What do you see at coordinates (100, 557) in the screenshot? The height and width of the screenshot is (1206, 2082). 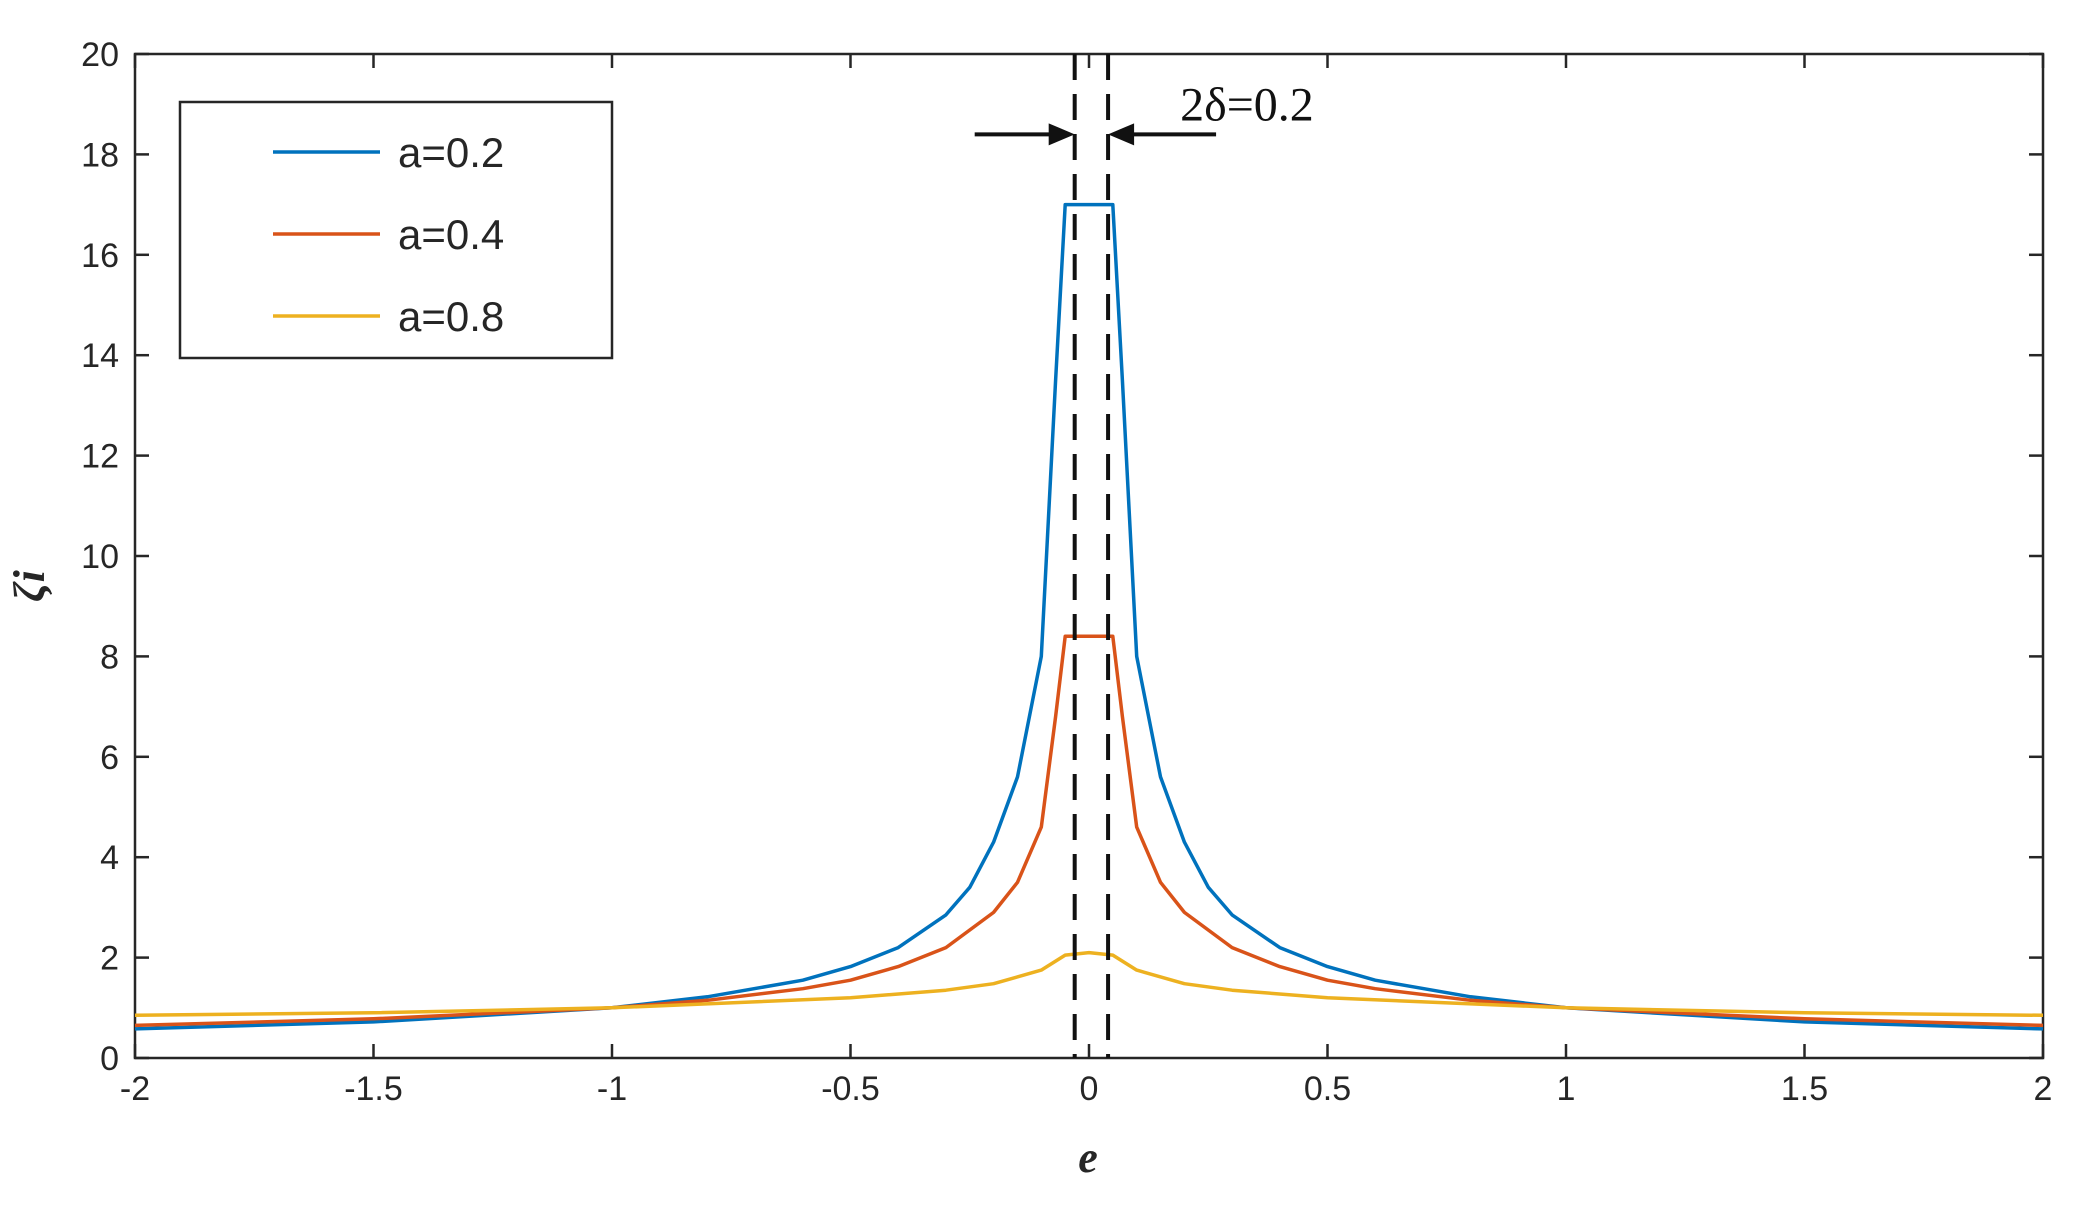 I see `y-tick-label: 10` at bounding box center [100, 557].